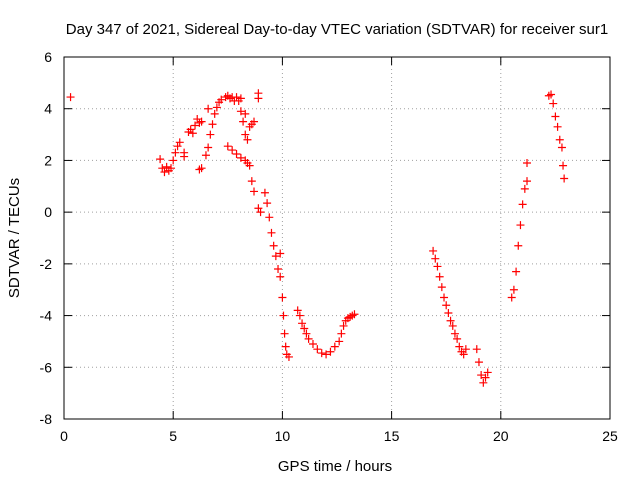  What do you see at coordinates (283, 436) in the screenshot?
I see `x-tick-label: 10` at bounding box center [283, 436].